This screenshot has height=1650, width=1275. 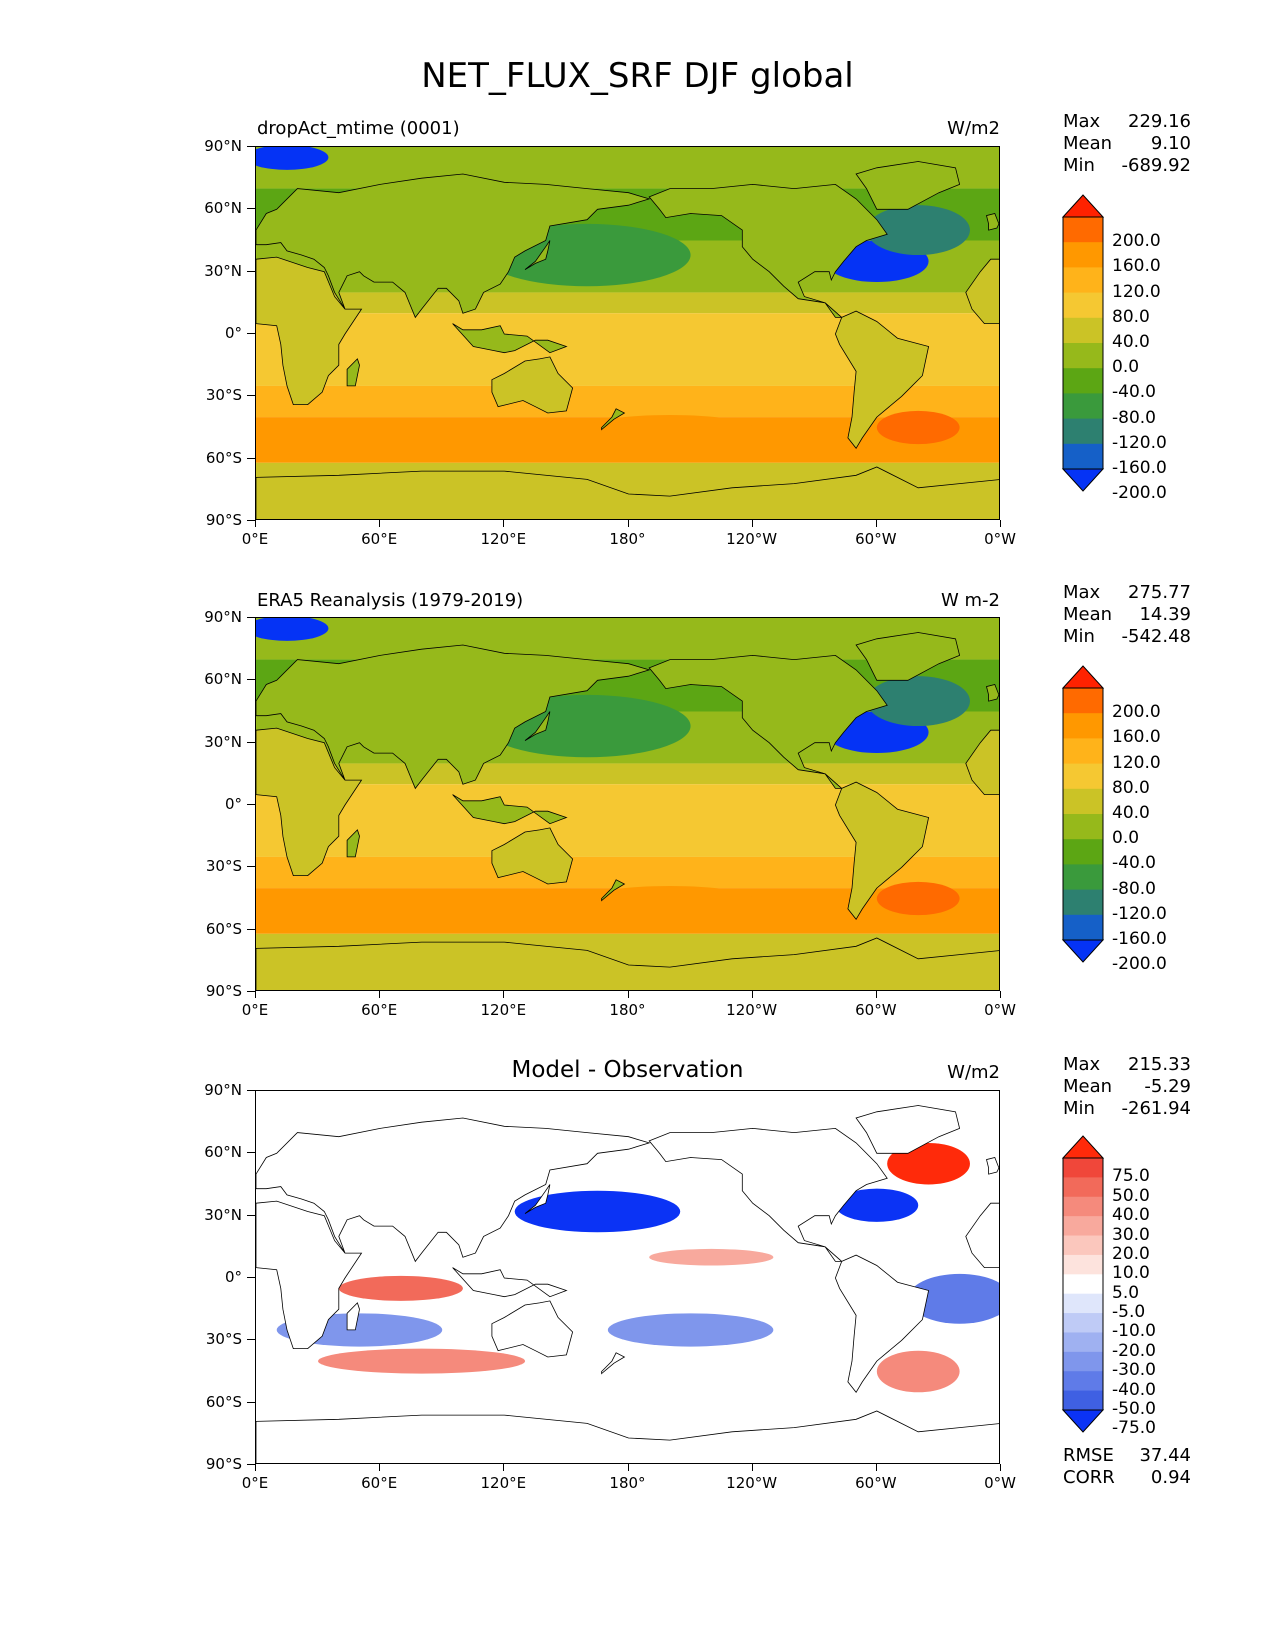 What do you see at coordinates (400, 1288) in the screenshot?
I see `indian-ocean-positive-area` at bounding box center [400, 1288].